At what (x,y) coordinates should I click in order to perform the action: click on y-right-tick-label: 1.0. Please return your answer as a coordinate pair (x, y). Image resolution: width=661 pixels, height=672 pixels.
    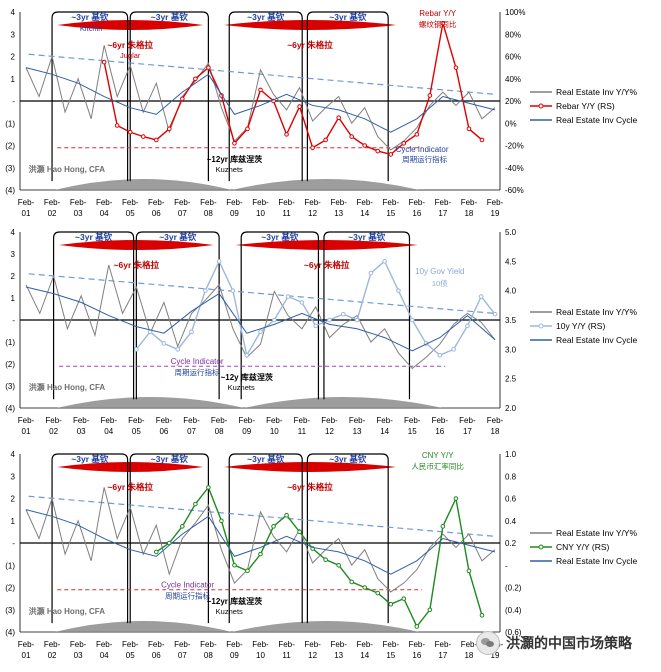
    Looking at the image, I should click on (511, 454).